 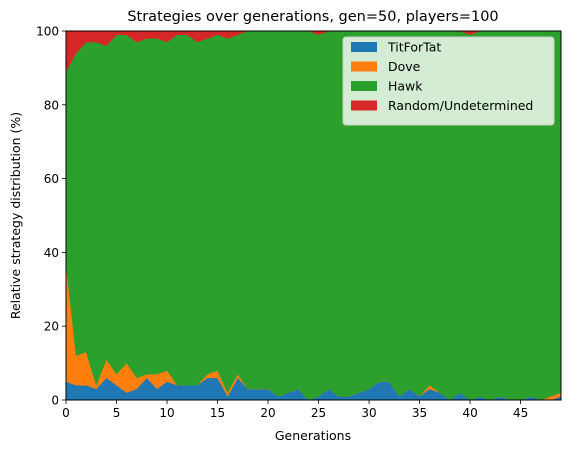 What do you see at coordinates (51, 253) in the screenshot?
I see `y-tick-label: 40` at bounding box center [51, 253].